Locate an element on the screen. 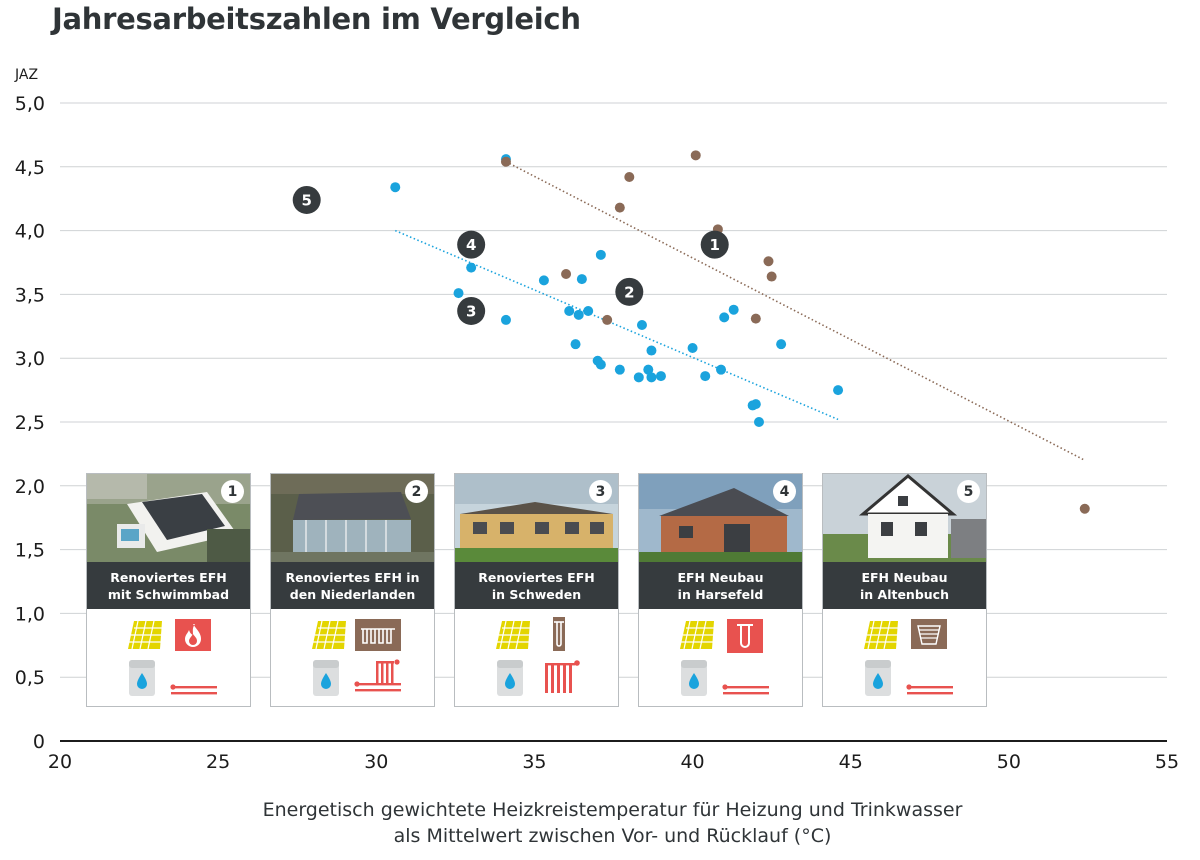 The image size is (1200, 860). card-caption-line1: Renoviertes EFH is located at coordinates (536, 577).